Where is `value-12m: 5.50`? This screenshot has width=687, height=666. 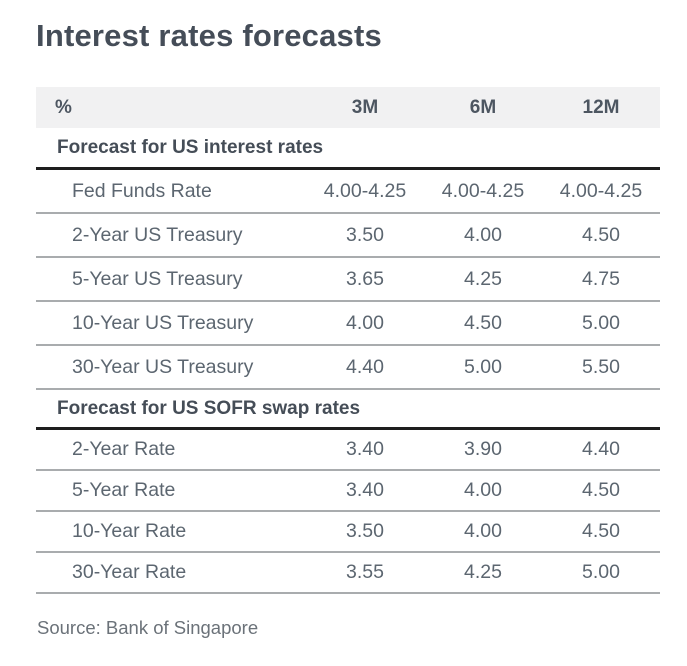
value-12m: 5.50 is located at coordinates (601, 366).